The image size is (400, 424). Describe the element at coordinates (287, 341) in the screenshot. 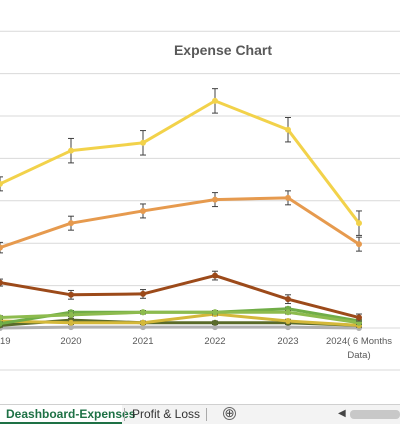

I see `x-tick-label: 2023` at that location.